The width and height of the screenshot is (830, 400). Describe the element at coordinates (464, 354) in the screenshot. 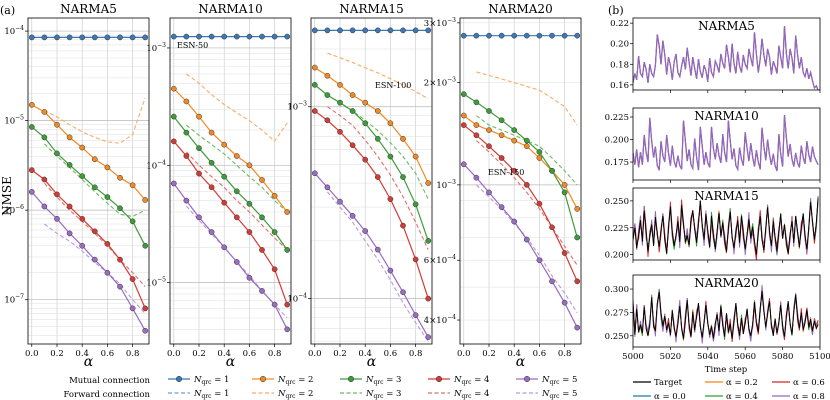

I see `x-tick-label: 0.0` at that location.